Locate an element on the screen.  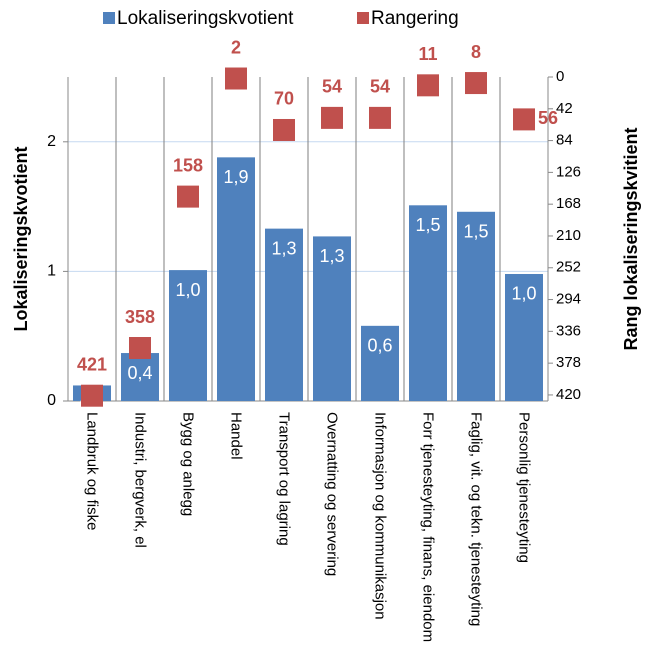
marker-value-label: 158 is located at coordinates (188, 165).